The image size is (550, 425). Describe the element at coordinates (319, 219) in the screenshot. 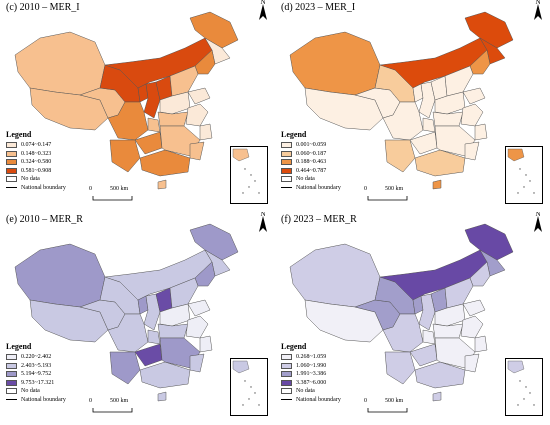

I see `panel-title: (f) 2023 – MER_R` at that location.